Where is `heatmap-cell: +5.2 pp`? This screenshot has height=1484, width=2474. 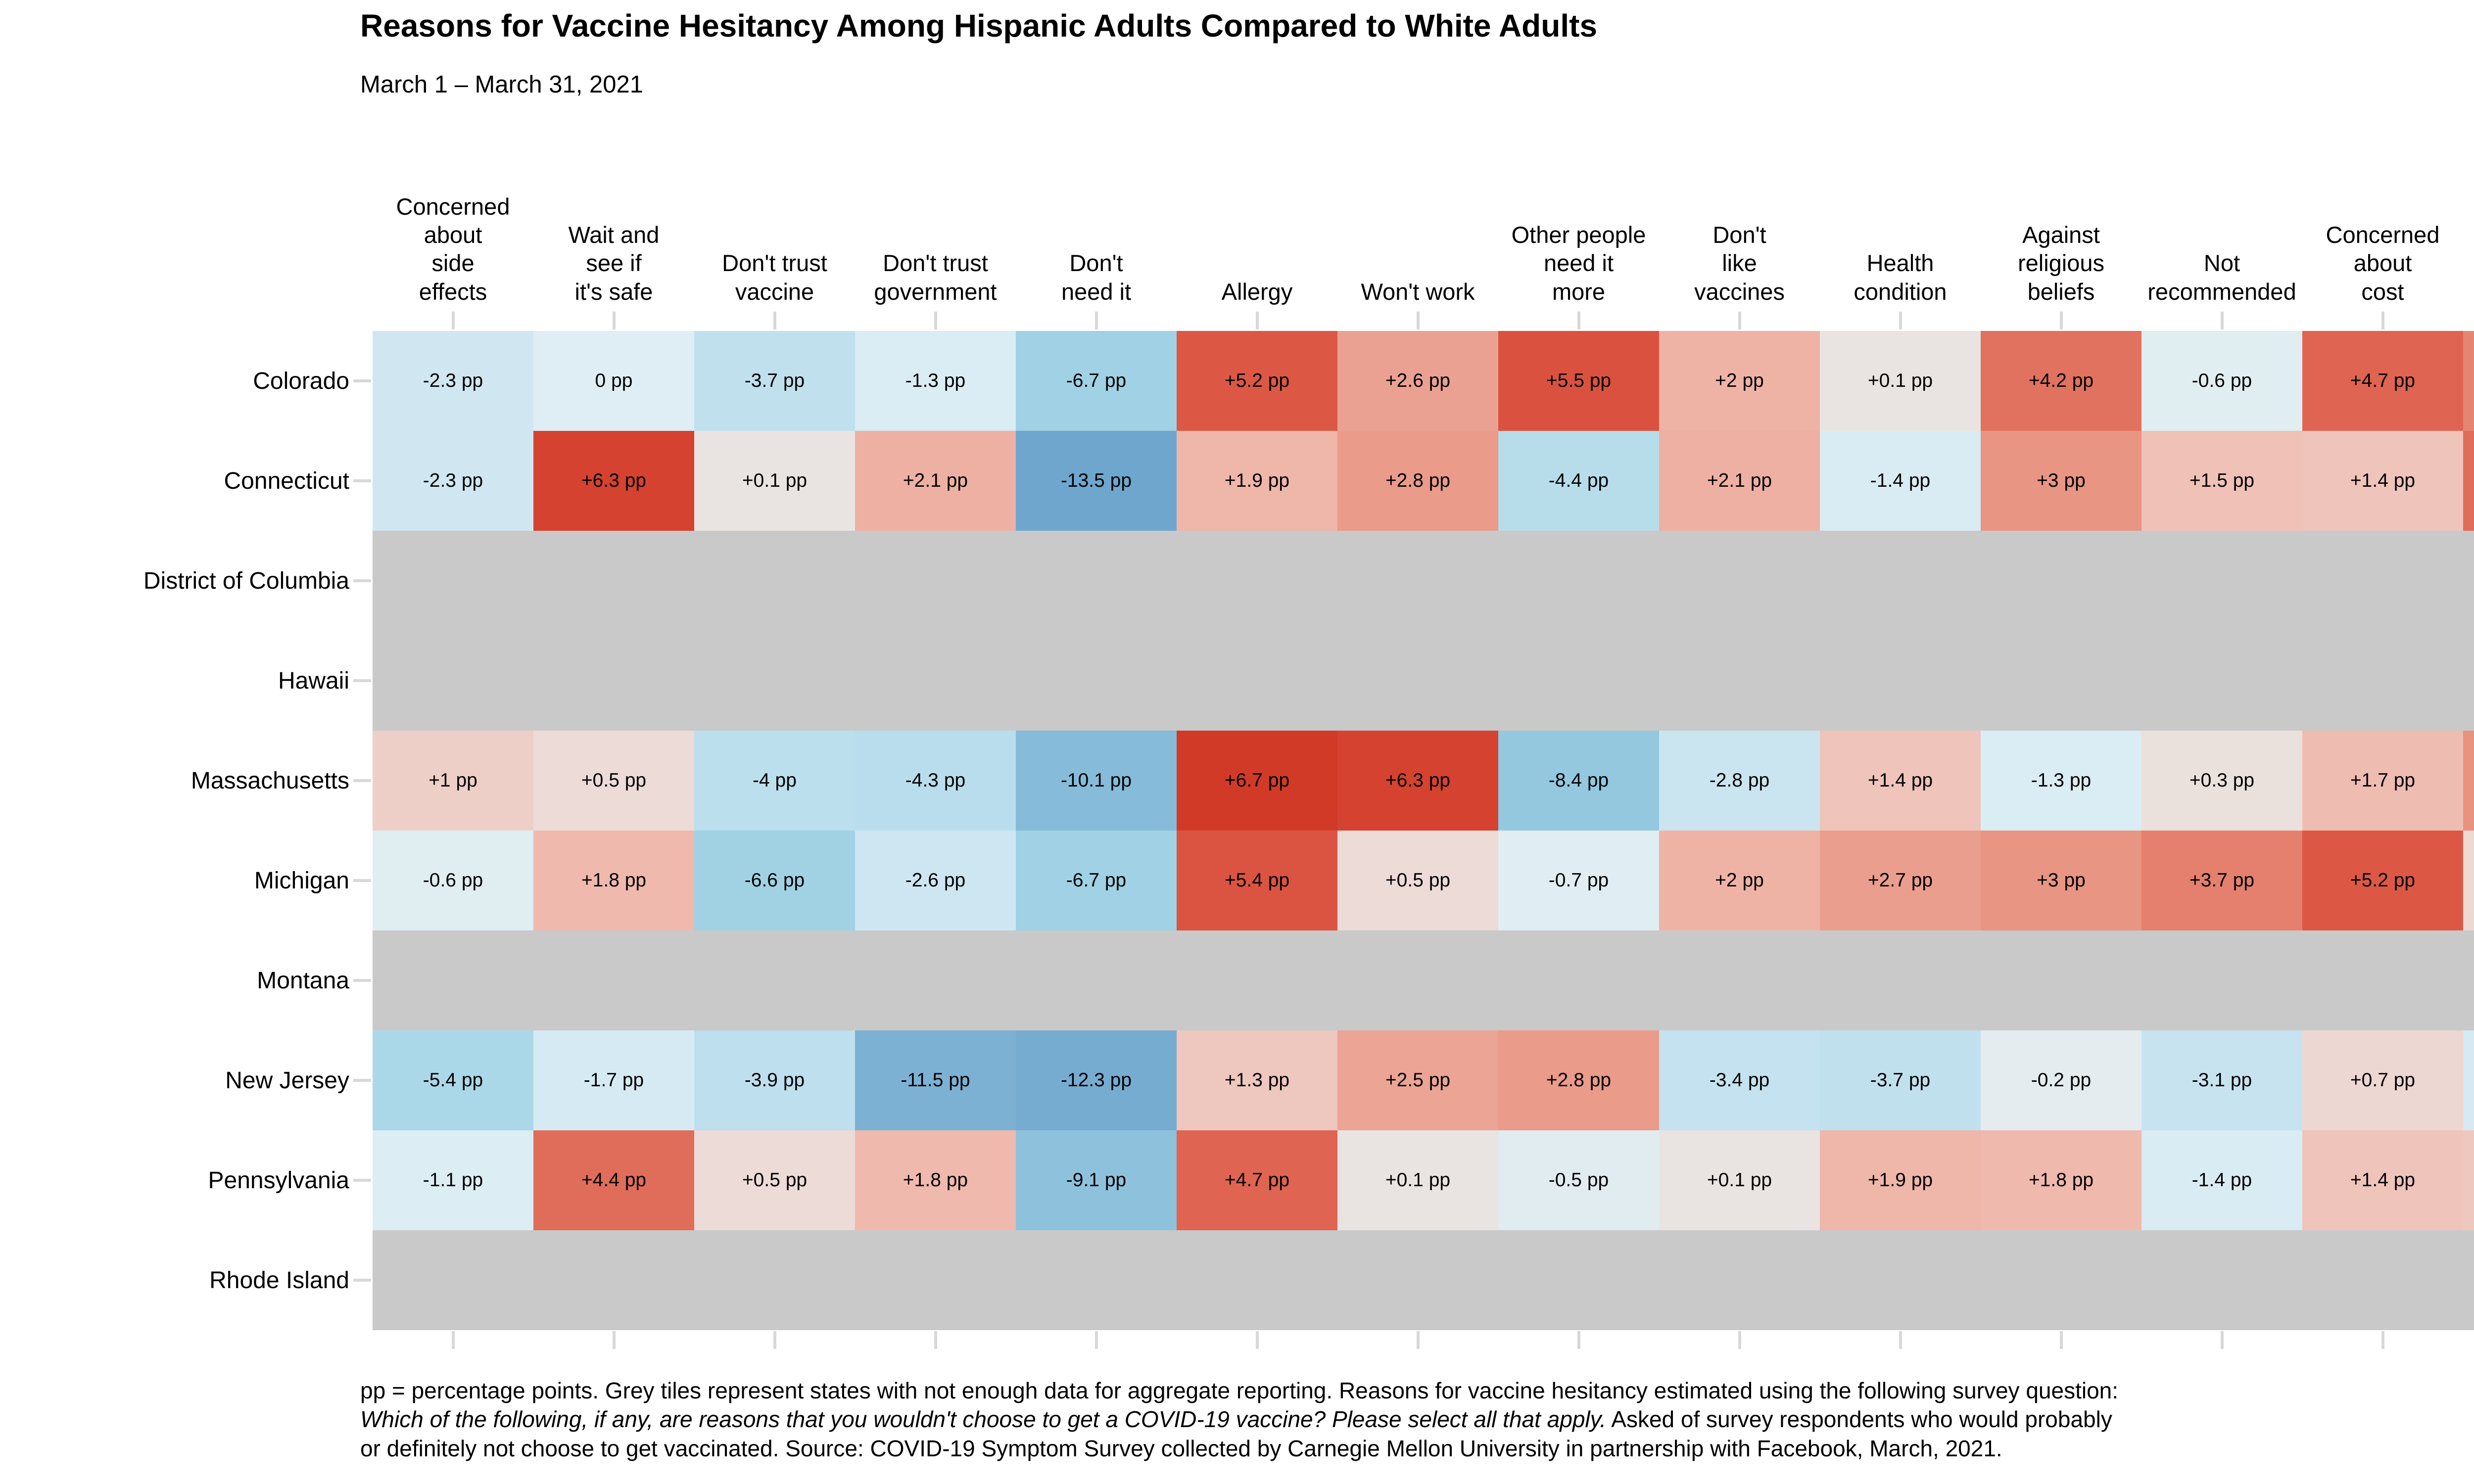
heatmap-cell: +5.2 pp is located at coordinates (1257, 381).